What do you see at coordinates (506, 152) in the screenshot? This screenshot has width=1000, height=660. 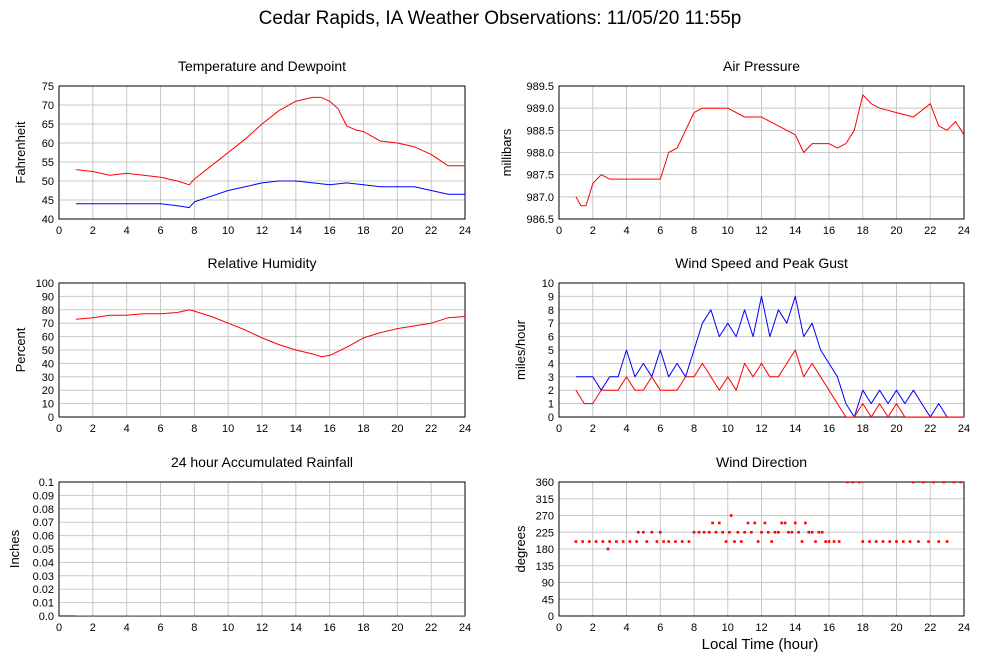 I see `pressure-y-axis-label: millibars` at bounding box center [506, 152].